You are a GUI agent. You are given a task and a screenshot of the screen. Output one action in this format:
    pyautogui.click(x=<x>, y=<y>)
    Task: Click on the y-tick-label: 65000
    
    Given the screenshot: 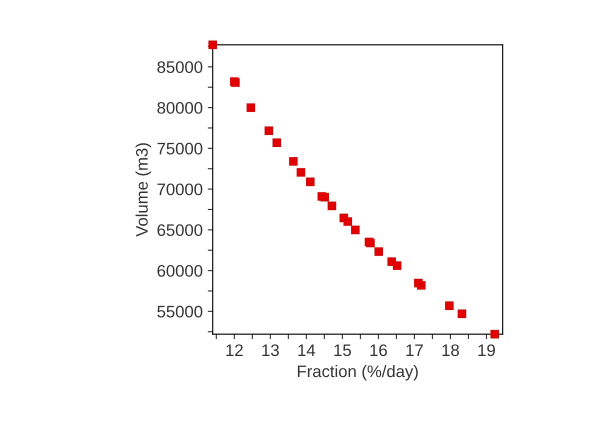 What is the action you would take?
    pyautogui.click(x=179, y=230)
    